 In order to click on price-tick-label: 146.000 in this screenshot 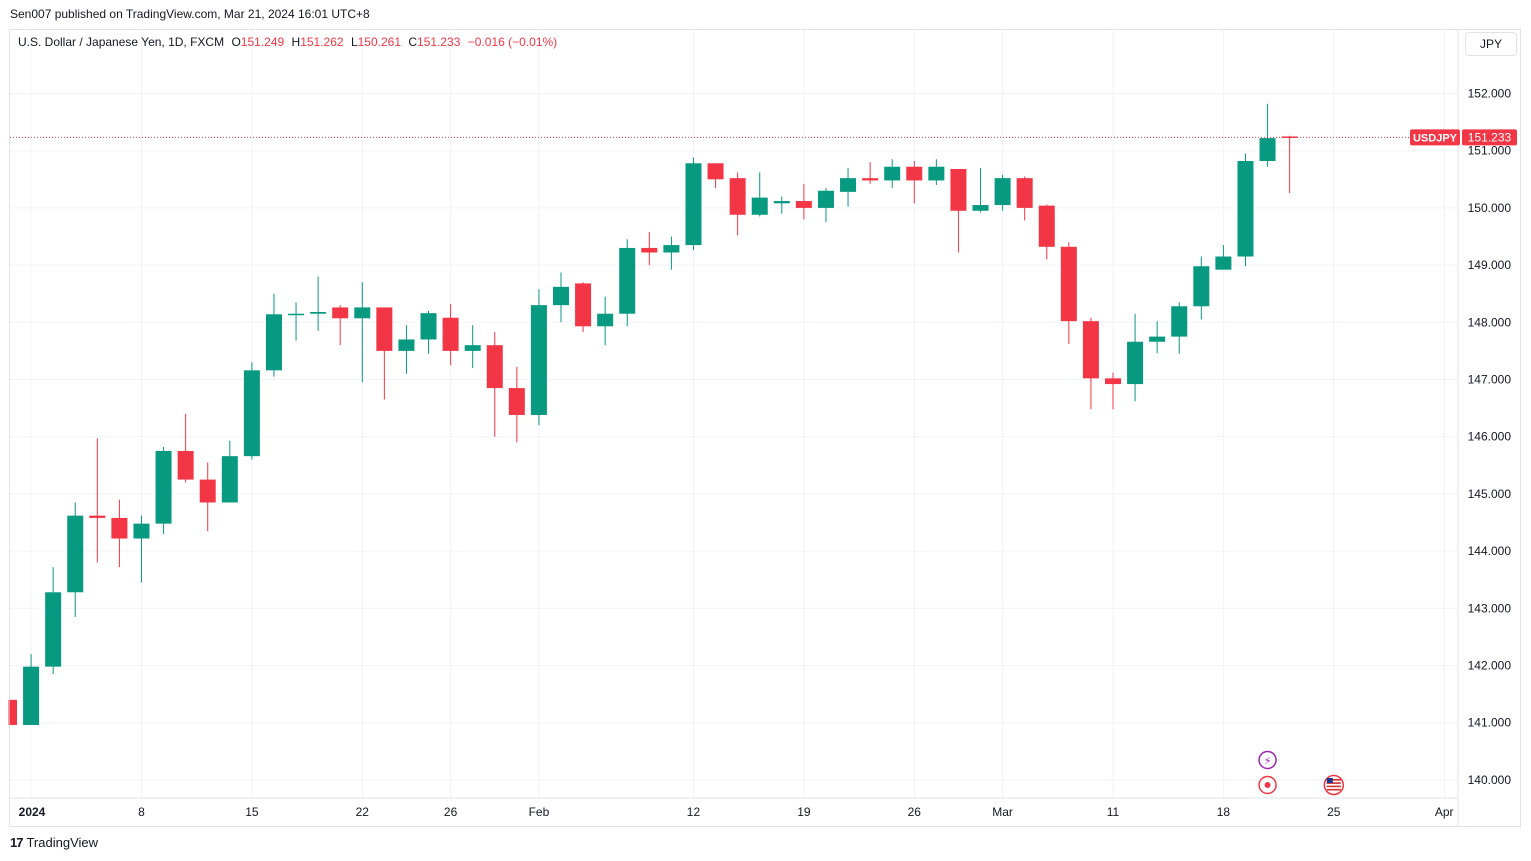, I will do `click(1490, 437)`.